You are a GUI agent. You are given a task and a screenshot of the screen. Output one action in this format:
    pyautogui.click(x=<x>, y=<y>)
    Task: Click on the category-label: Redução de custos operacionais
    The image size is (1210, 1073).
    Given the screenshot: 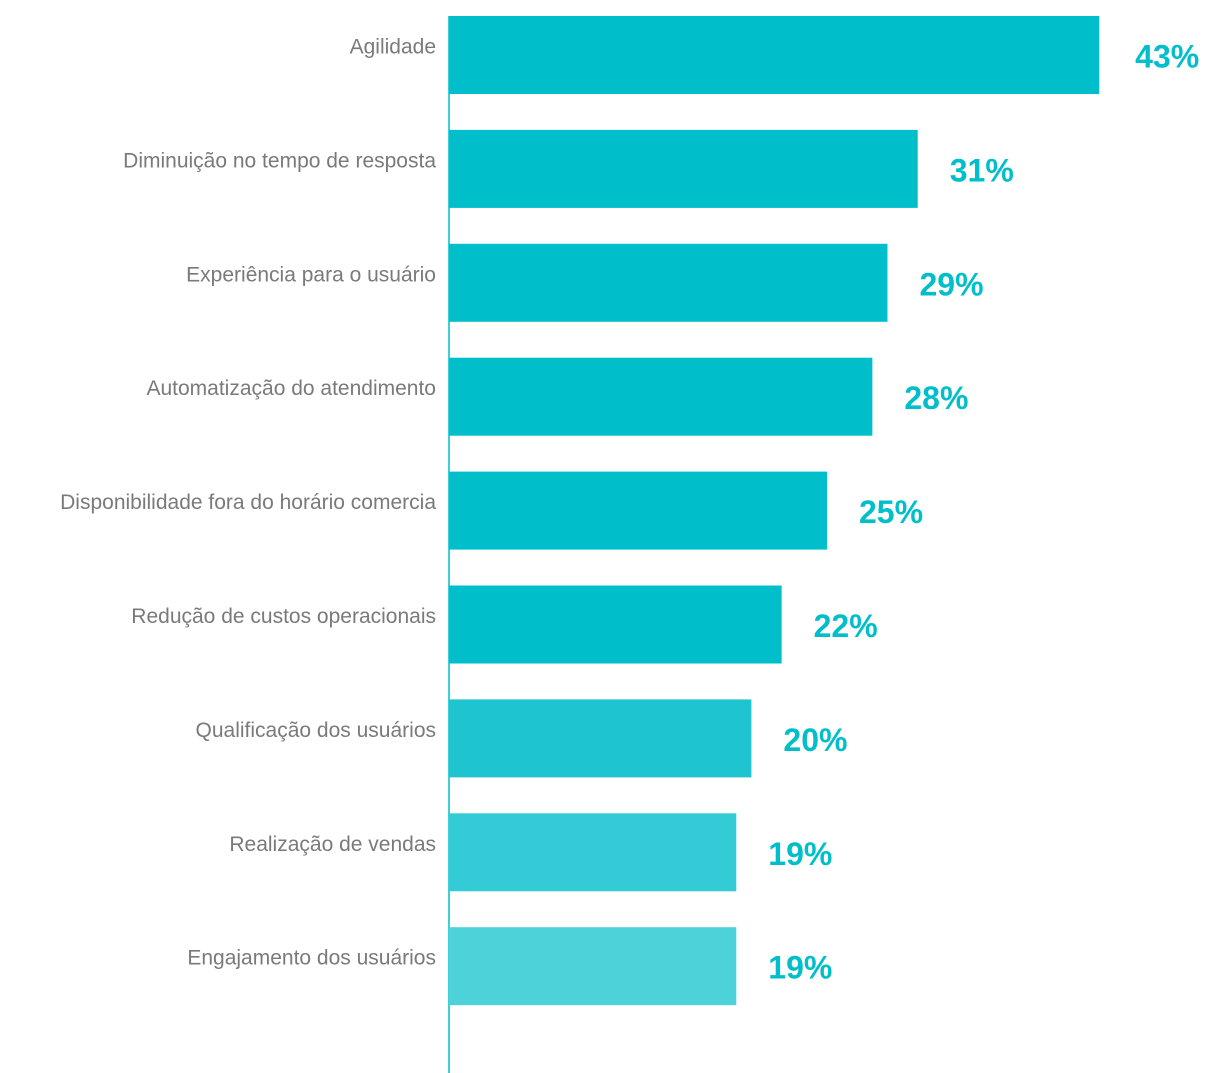 What is the action you would take?
    pyautogui.click(x=283, y=616)
    